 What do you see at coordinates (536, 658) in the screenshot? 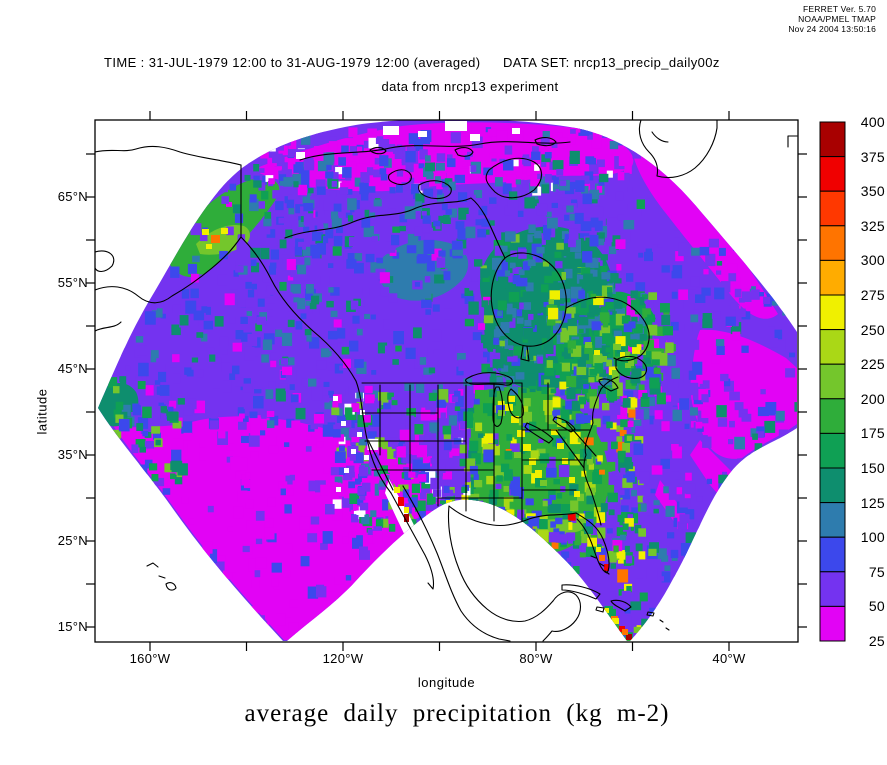
I see `x-tick-label: 80°W` at bounding box center [536, 658].